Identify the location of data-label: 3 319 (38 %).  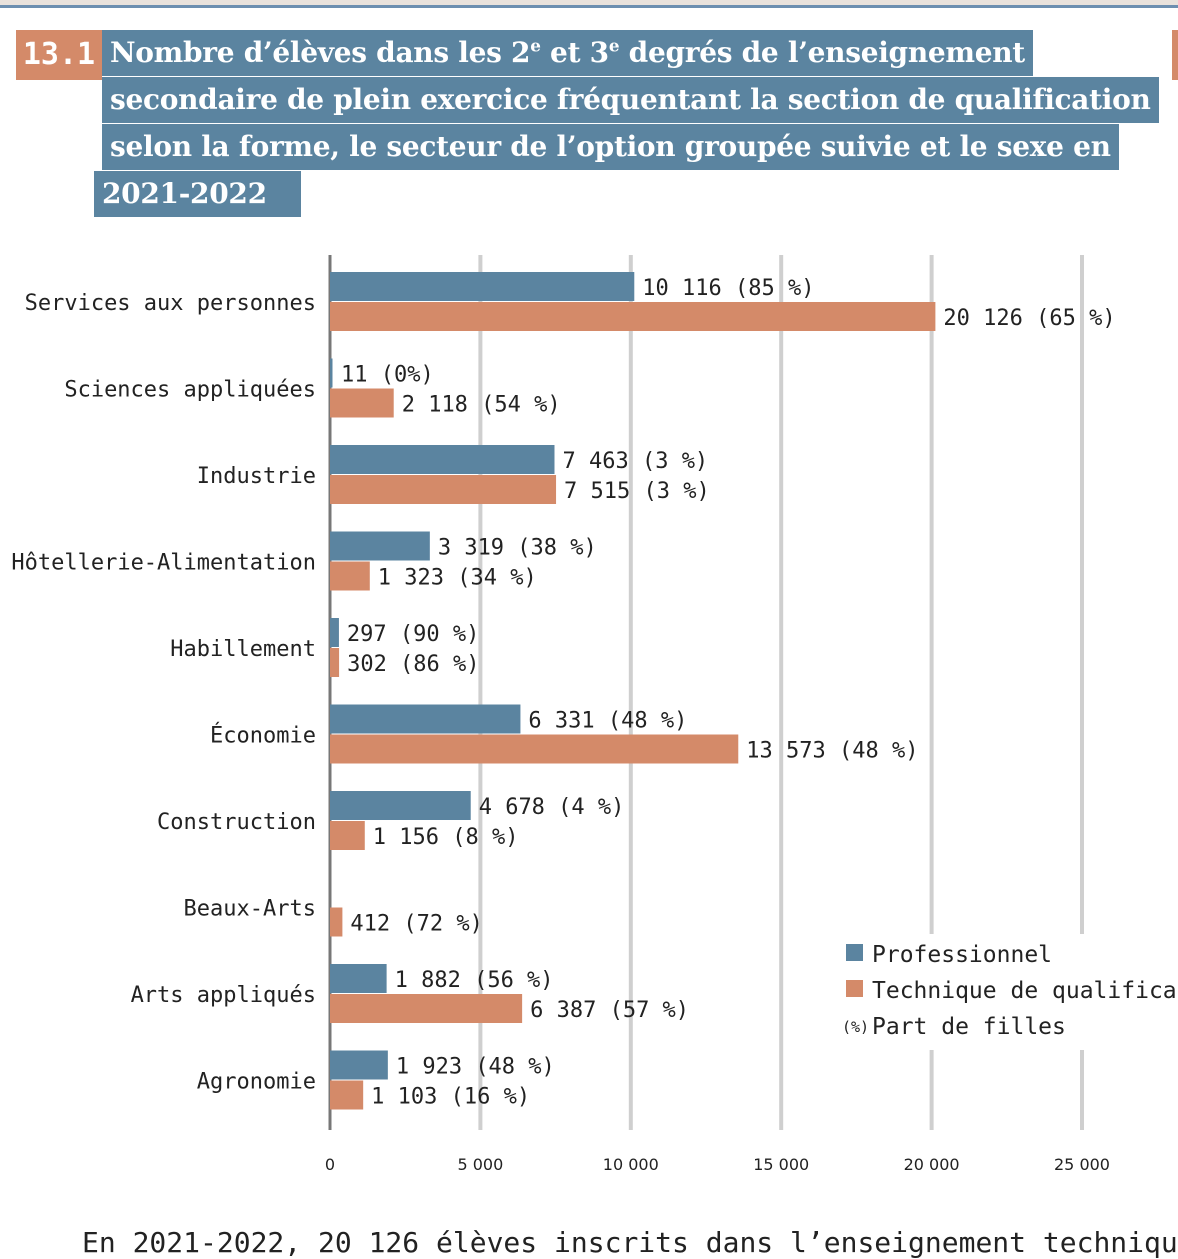
(517, 548).